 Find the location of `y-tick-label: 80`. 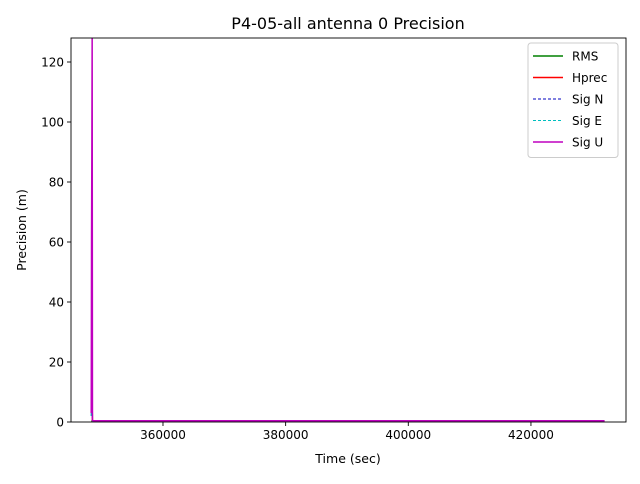

y-tick-label: 80 is located at coordinates (56, 183).